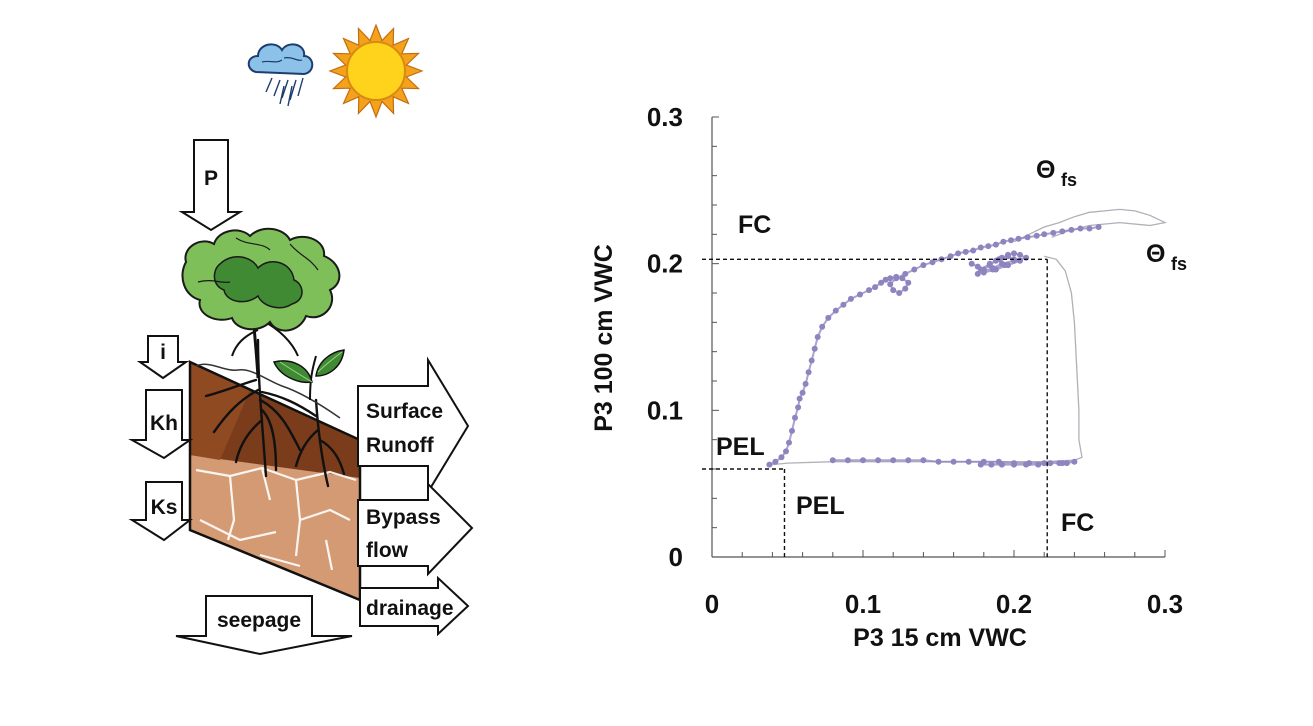 Image resolution: width=1313 pixels, height=726 pixels. I want to click on x-axis-title: P3 15 cm VWC, so click(940, 638).